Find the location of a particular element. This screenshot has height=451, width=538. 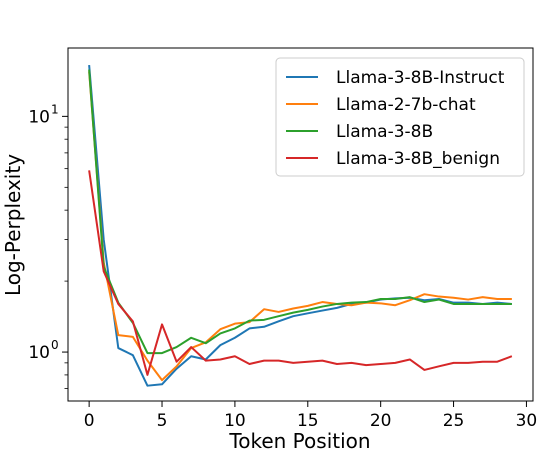

x-axis-label: Token Position is located at coordinates (299, 440).